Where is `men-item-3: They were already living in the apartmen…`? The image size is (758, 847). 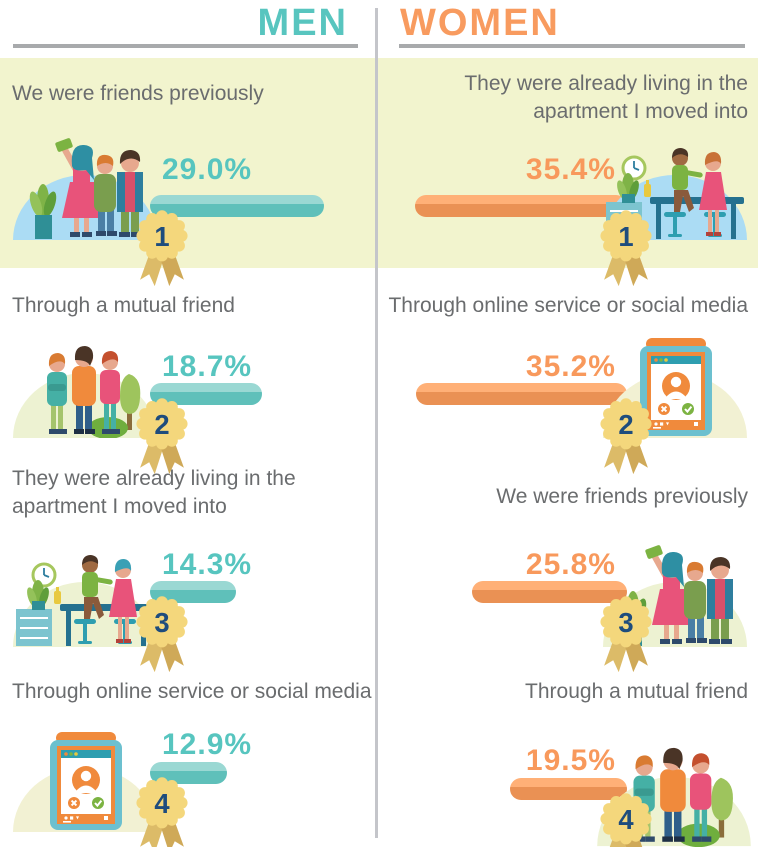
men-item-3: They were already living in the apartmen… is located at coordinates (189, 564).